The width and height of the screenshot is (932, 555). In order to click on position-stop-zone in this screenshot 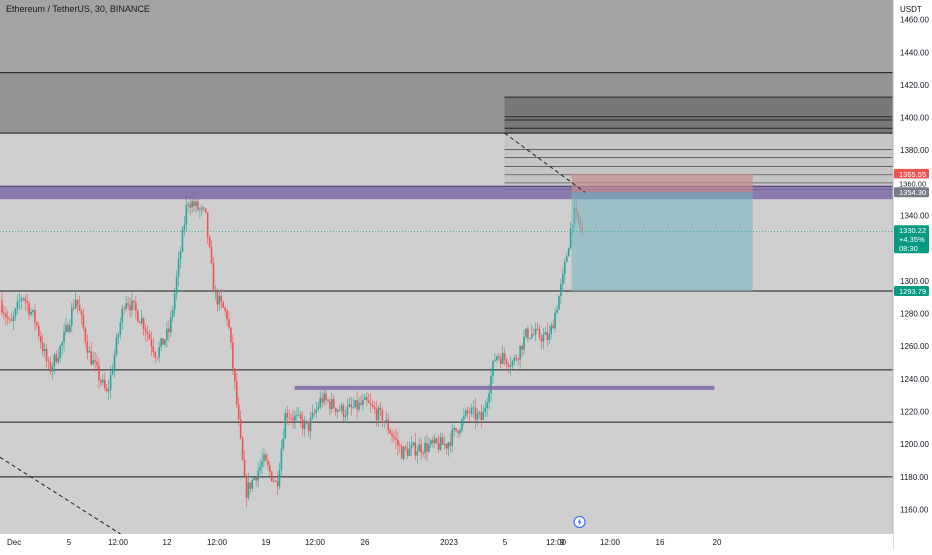, I will do `click(662, 183)`.